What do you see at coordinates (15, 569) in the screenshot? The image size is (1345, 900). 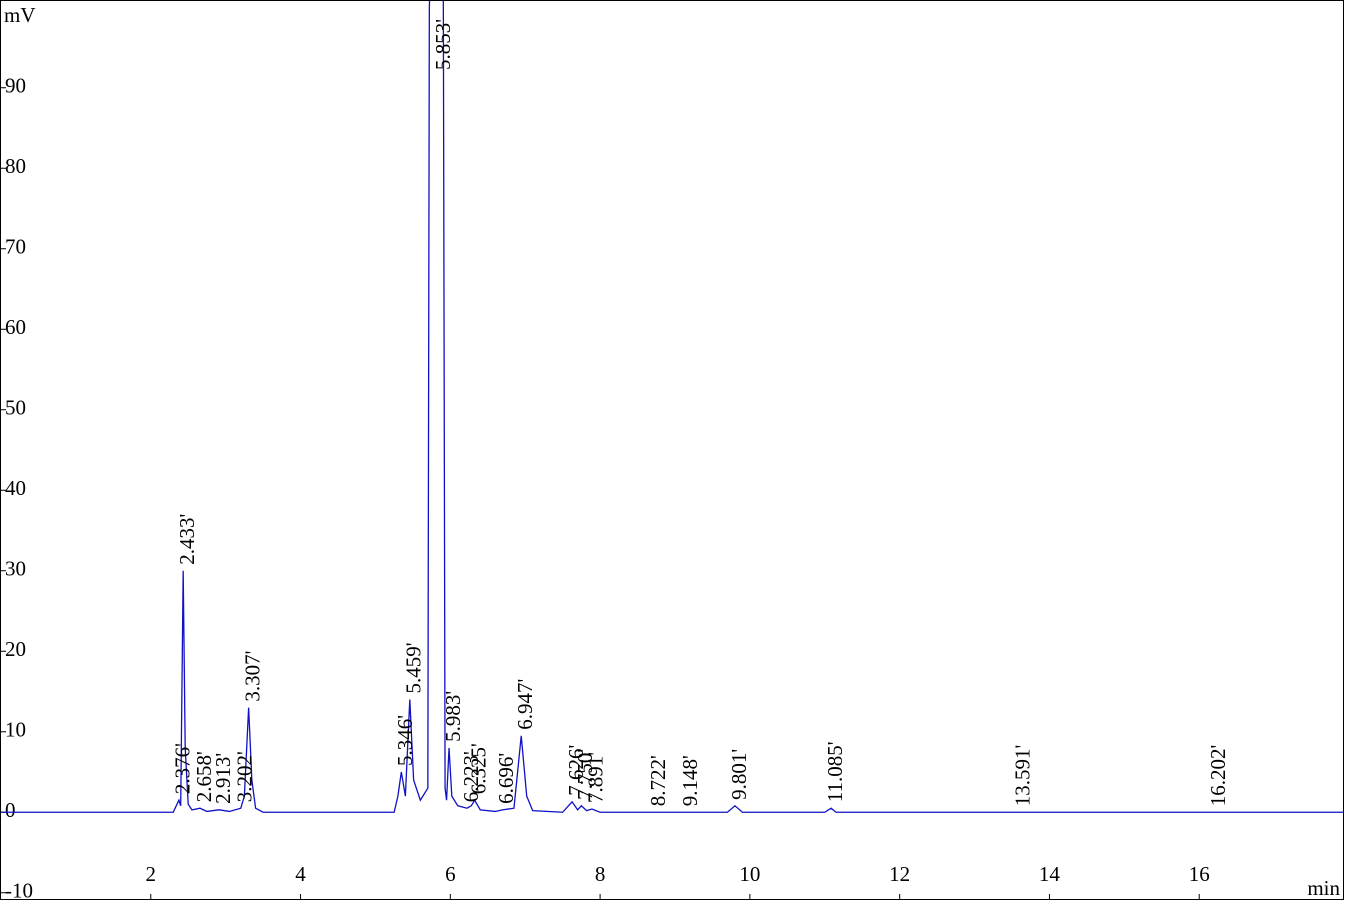 I see `y-tick-label: 30` at bounding box center [15, 569].